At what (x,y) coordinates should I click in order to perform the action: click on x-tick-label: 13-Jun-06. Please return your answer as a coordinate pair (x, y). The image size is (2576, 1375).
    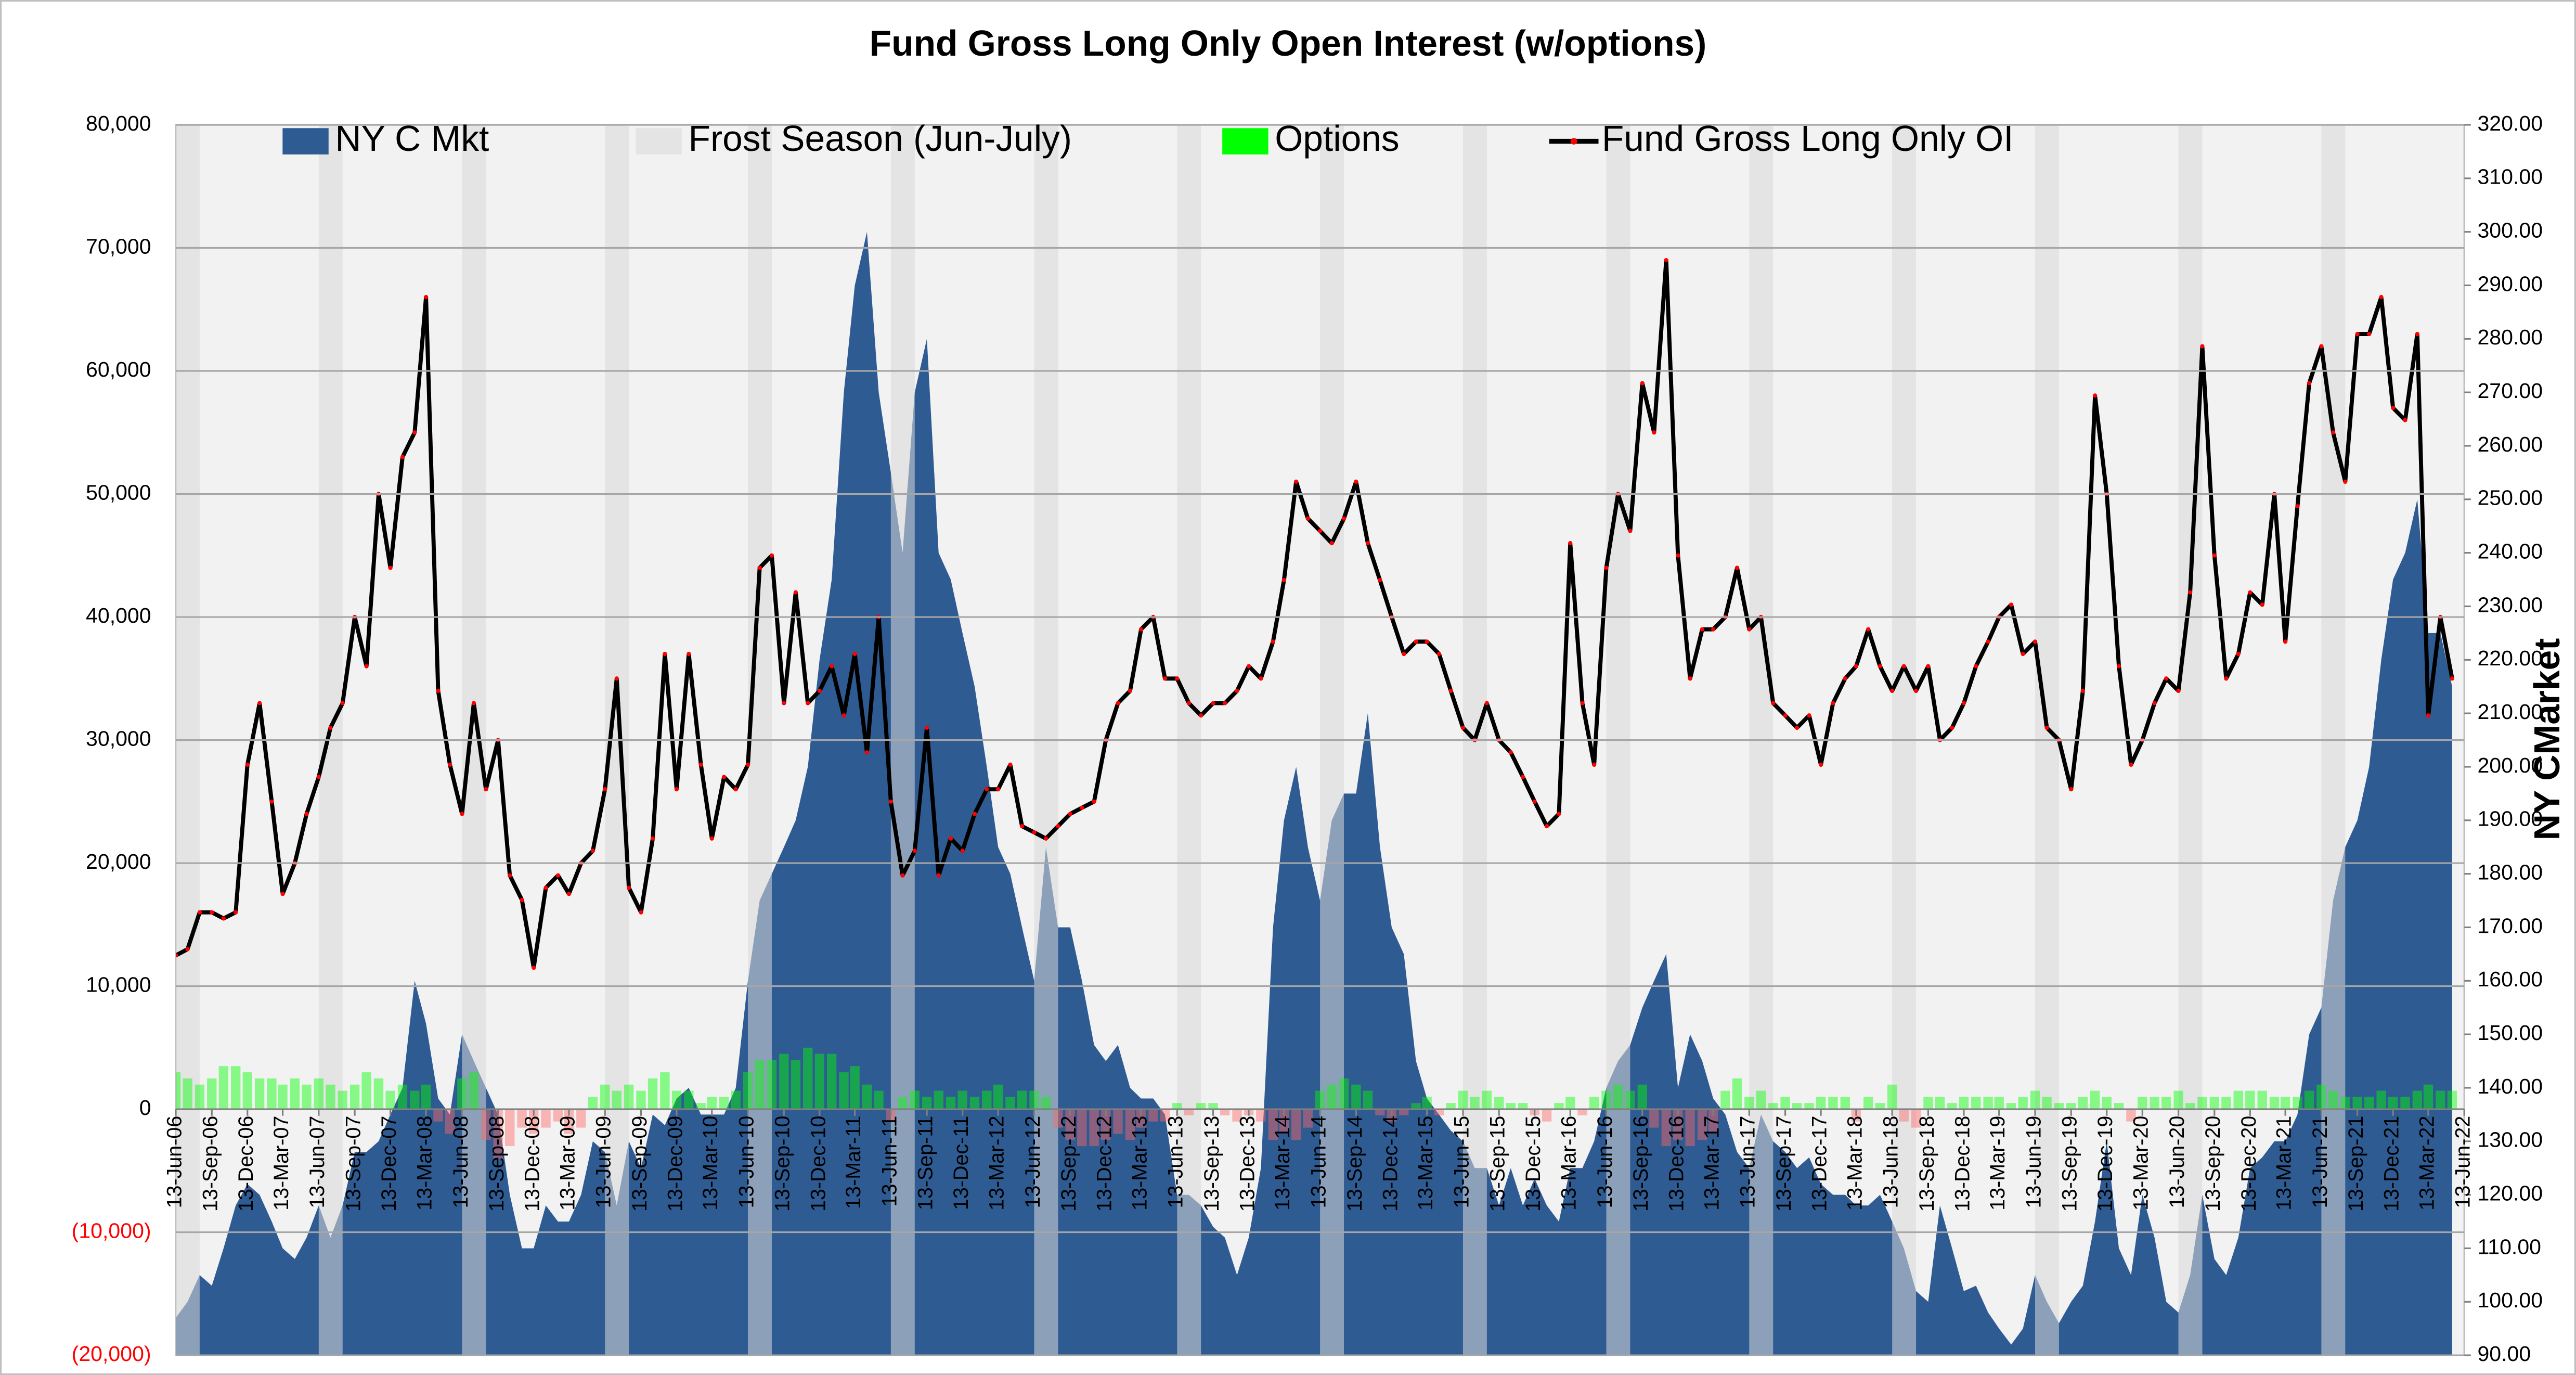
    Looking at the image, I should click on (174, 1162).